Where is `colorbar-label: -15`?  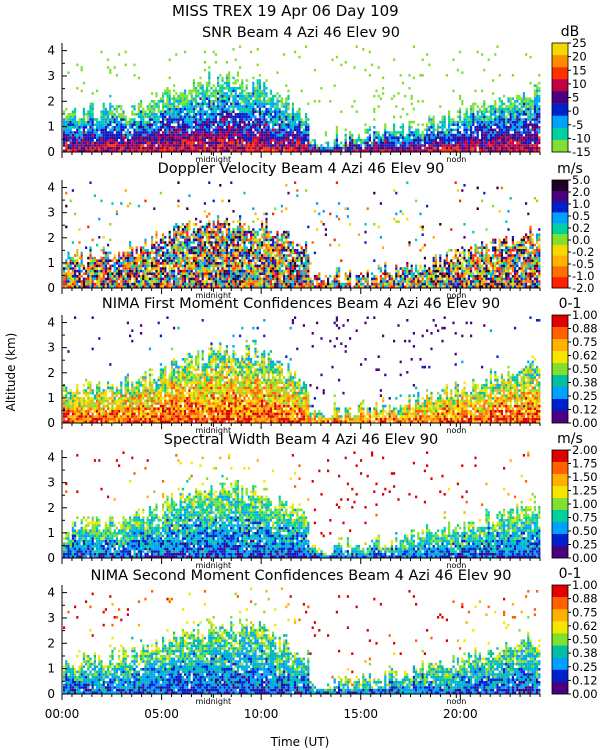
colorbar-label: -15 is located at coordinates (581, 152).